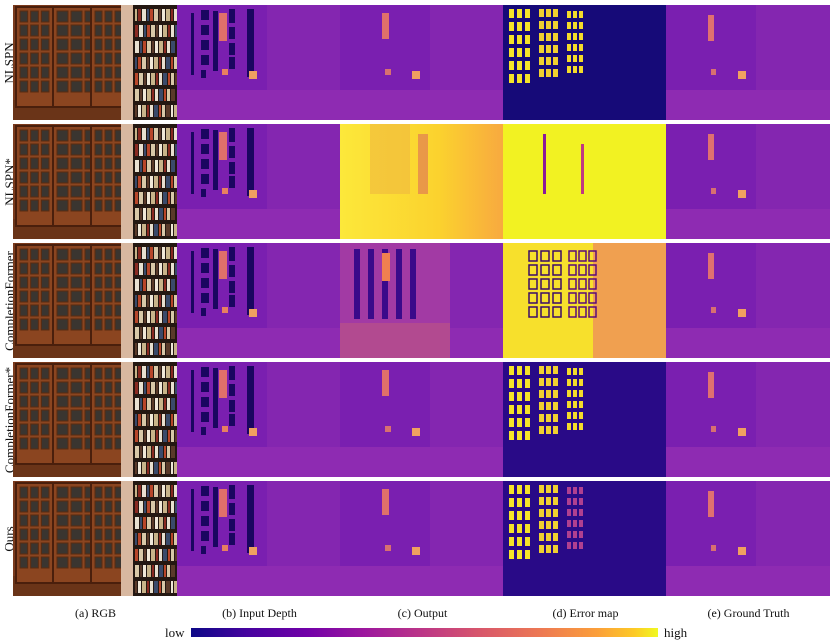 This screenshot has height=642, width=830. Describe the element at coordinates (748, 300) in the screenshot. I see `panel-r3-c5` at that location.